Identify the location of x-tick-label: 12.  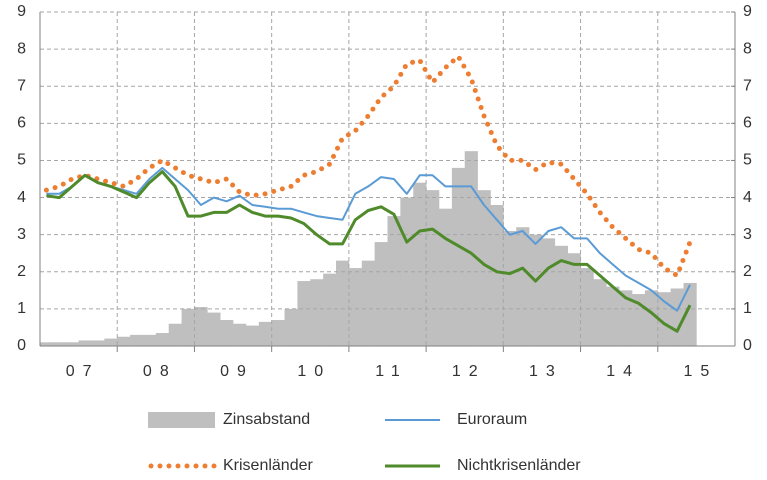
(469, 371).